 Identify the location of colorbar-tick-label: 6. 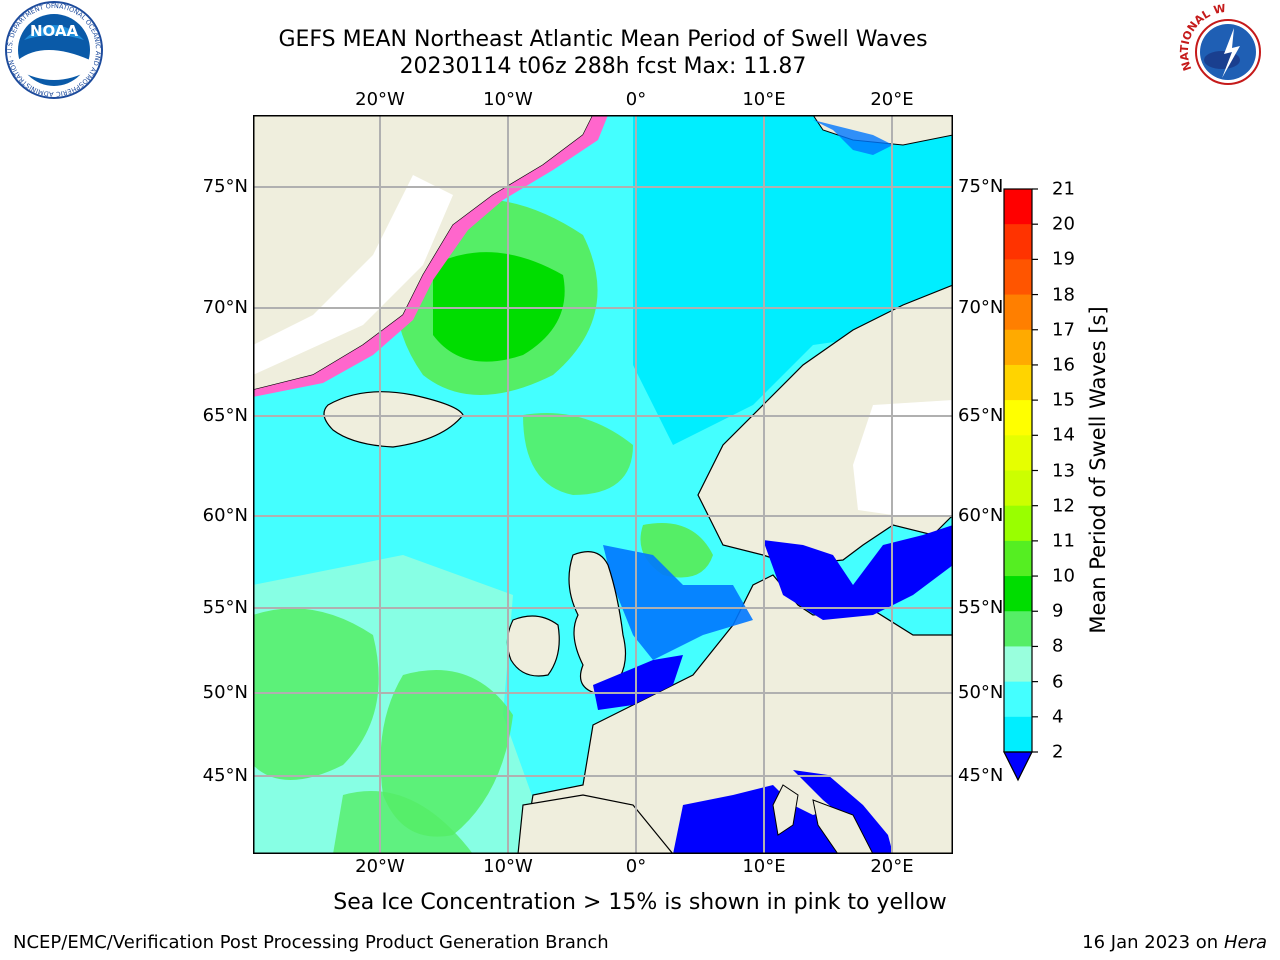
(1058, 682).